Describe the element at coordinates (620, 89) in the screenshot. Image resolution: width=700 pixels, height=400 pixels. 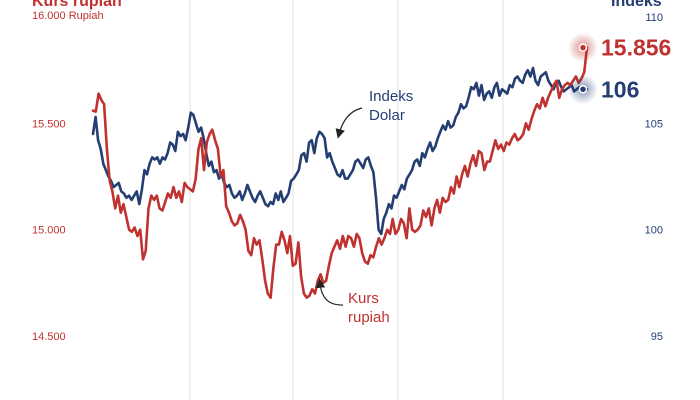
I see `dollar-index-last-value-label: 106` at that location.